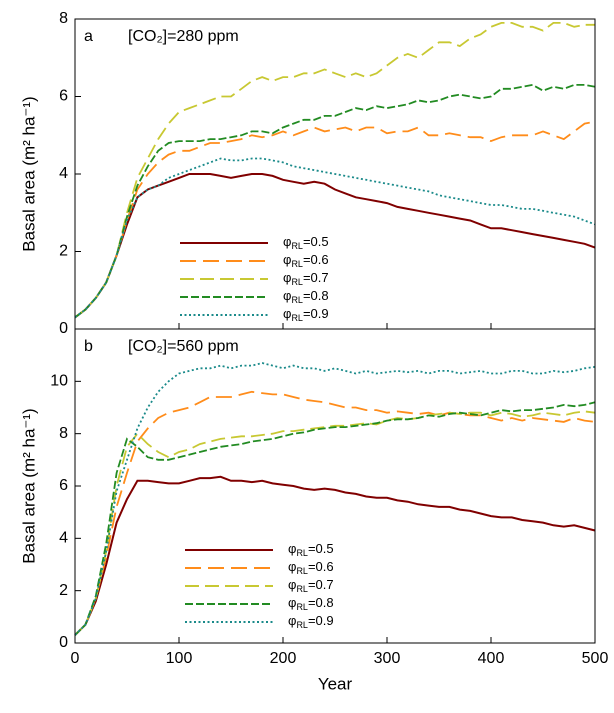  What do you see at coordinates (183, 36) in the screenshot?
I see `panel-title: [CO₂]=280 ppm` at bounding box center [183, 36].